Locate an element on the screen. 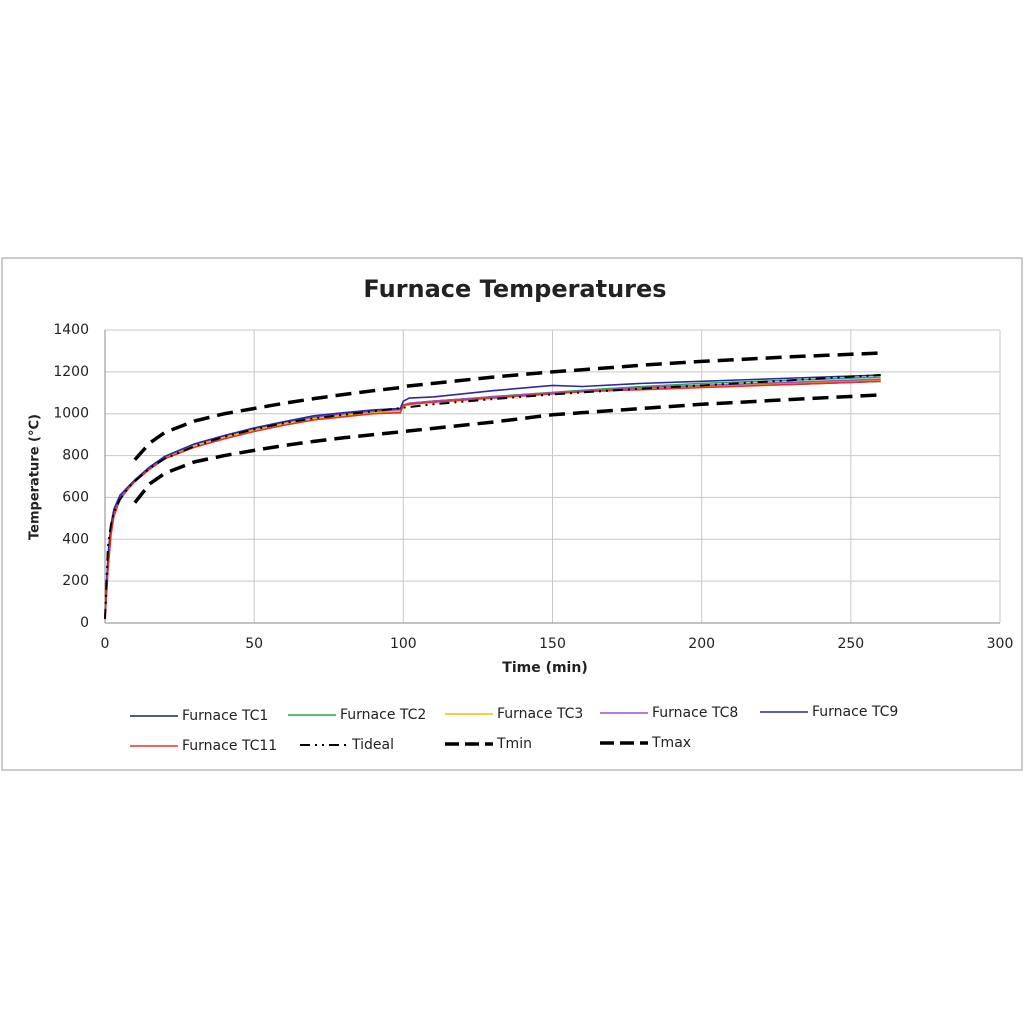  y-tick-label: 1200 is located at coordinates (71, 372).